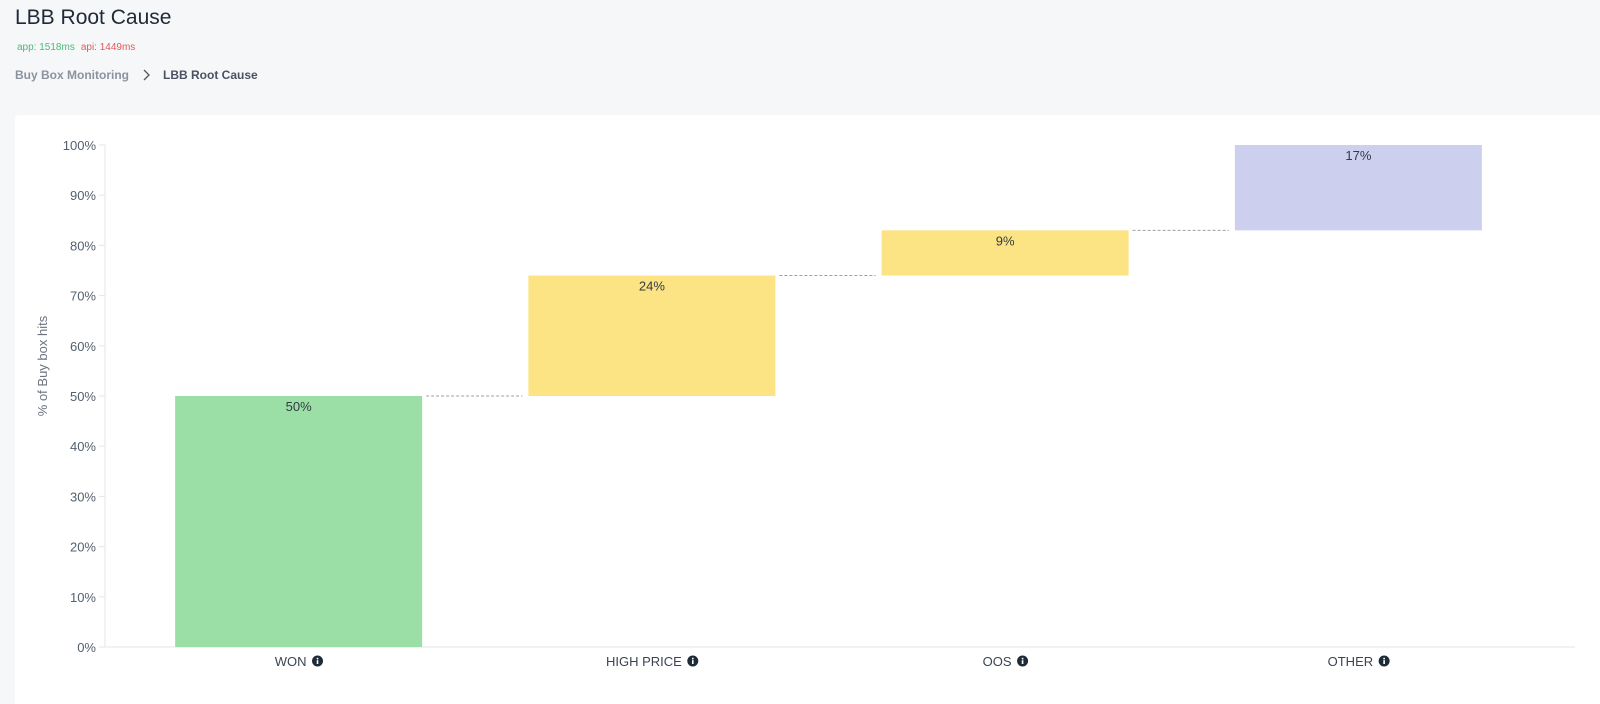 The height and width of the screenshot is (704, 1600). What do you see at coordinates (86, 647) in the screenshot?
I see `y-tick-label: 0%` at bounding box center [86, 647].